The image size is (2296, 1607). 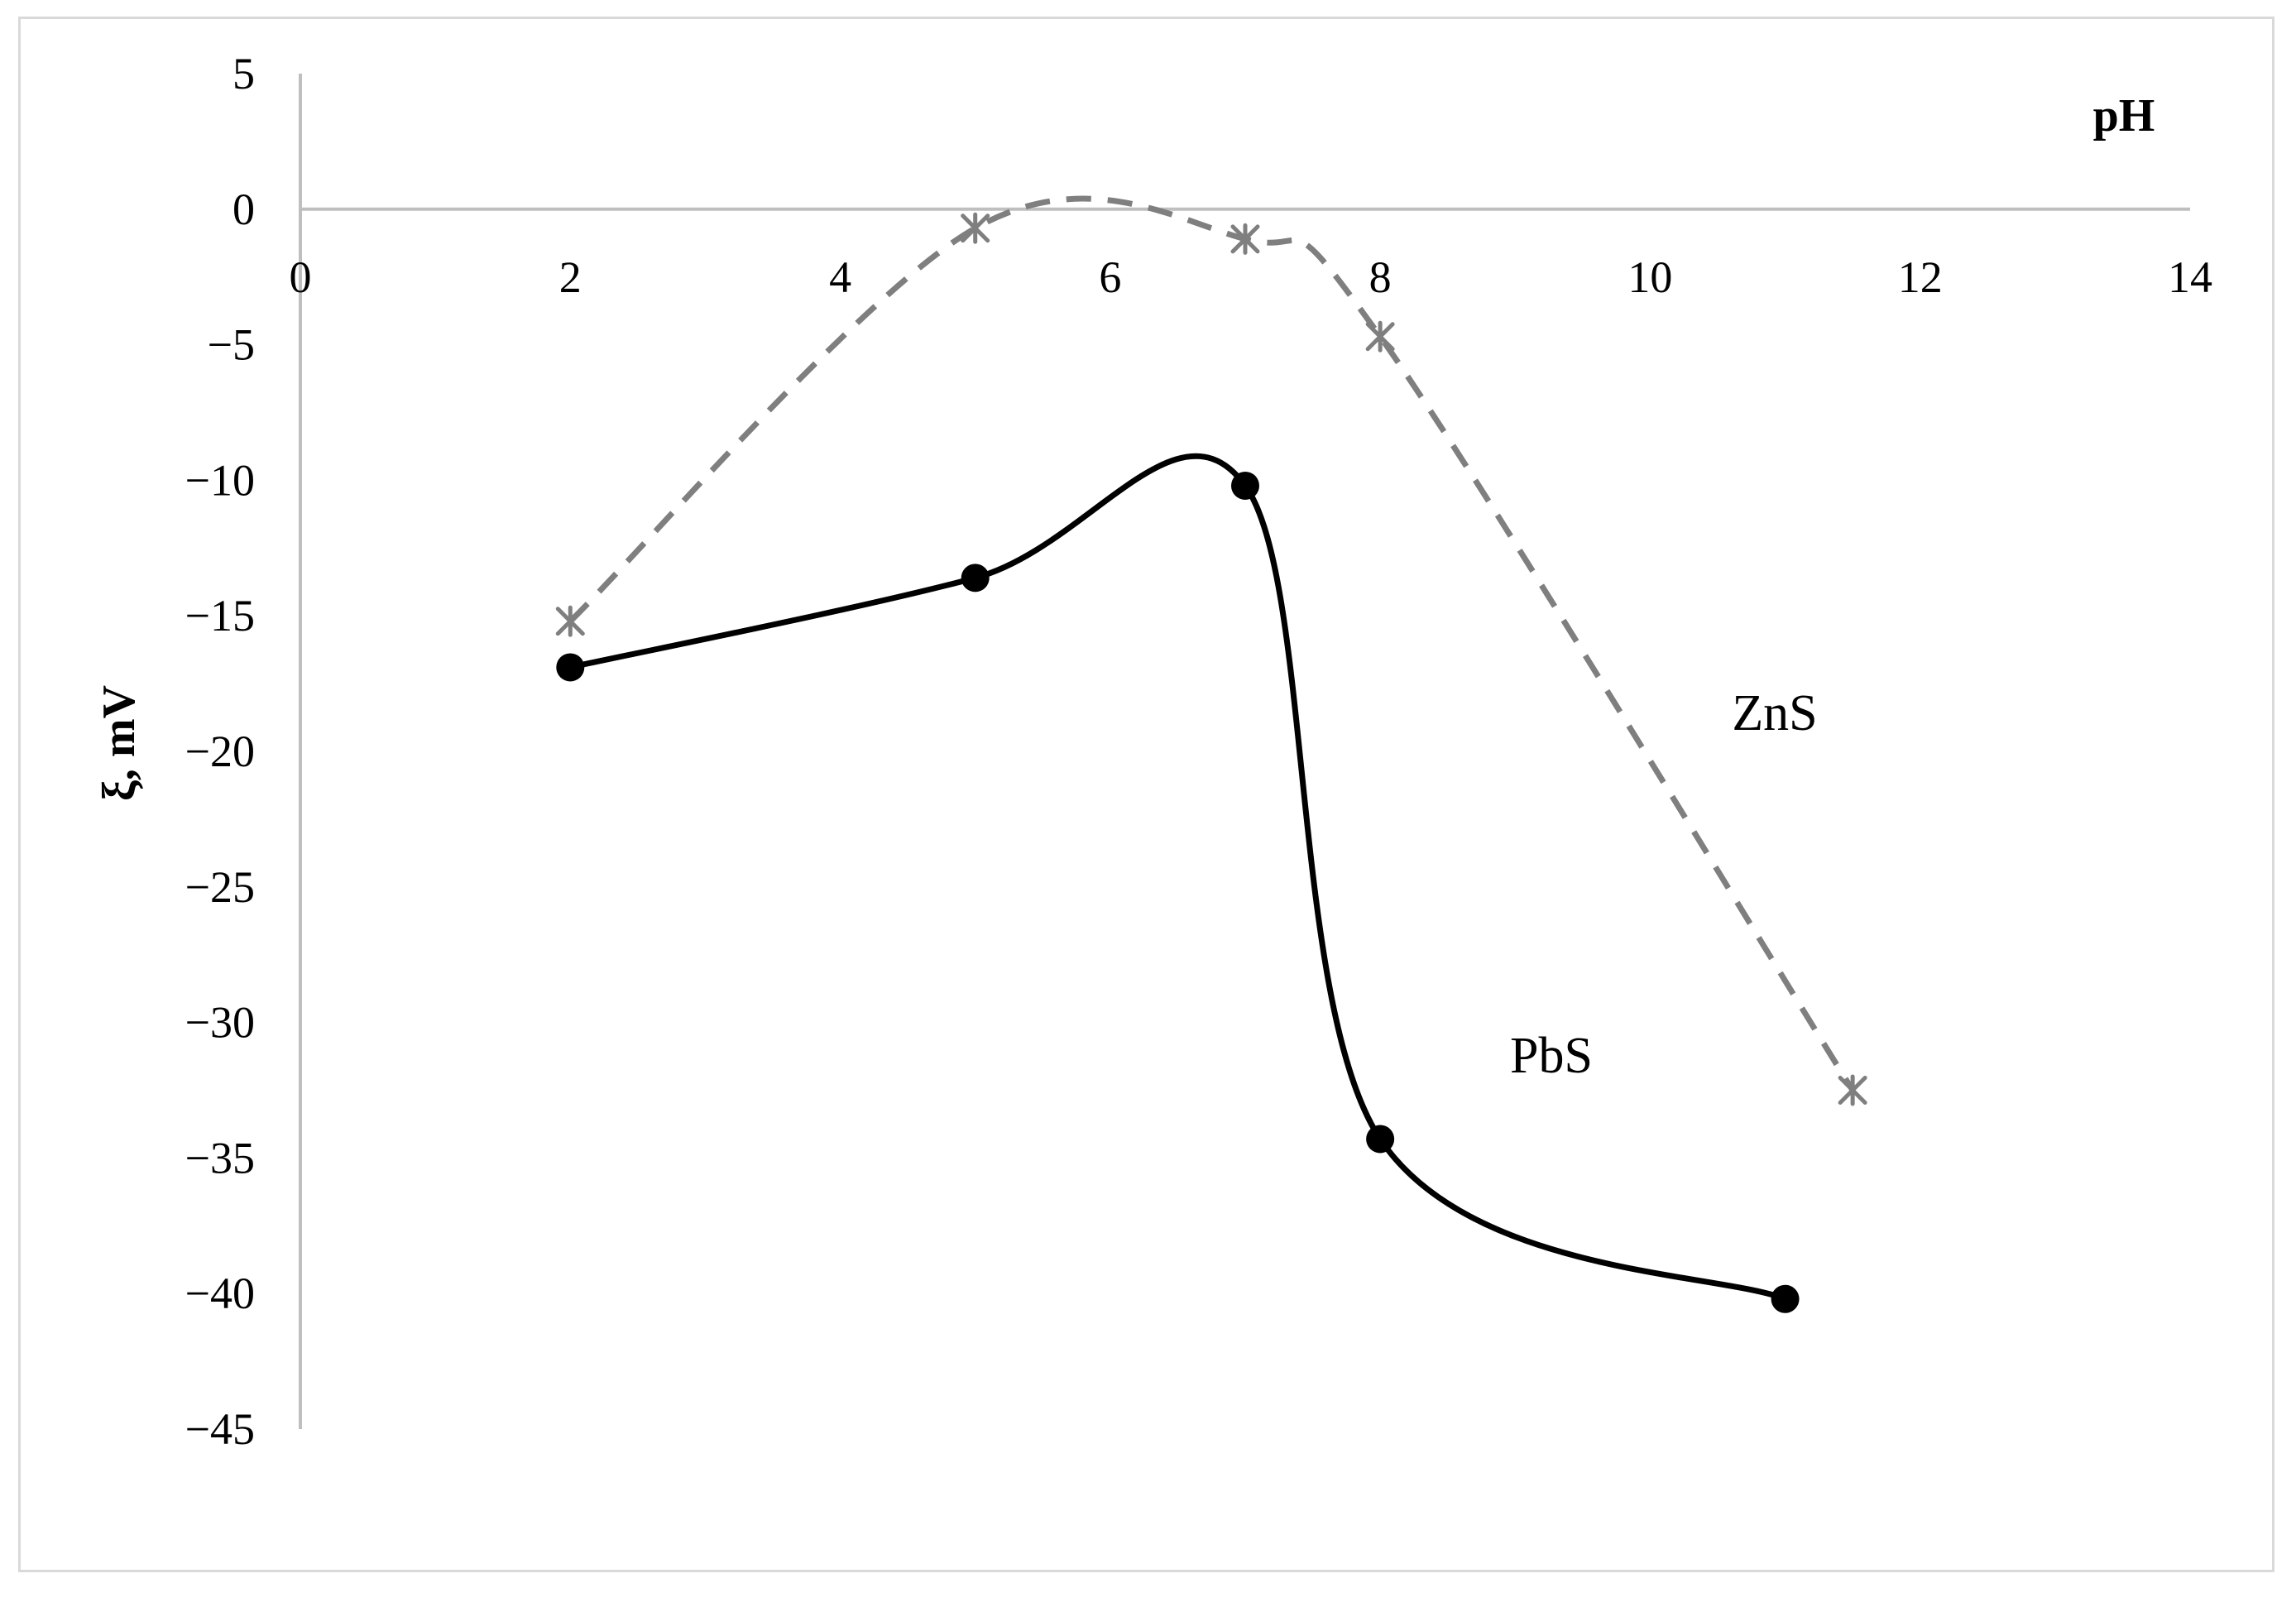 What do you see at coordinates (1110, 277) in the screenshot?
I see `x-tick-label: 6` at bounding box center [1110, 277].